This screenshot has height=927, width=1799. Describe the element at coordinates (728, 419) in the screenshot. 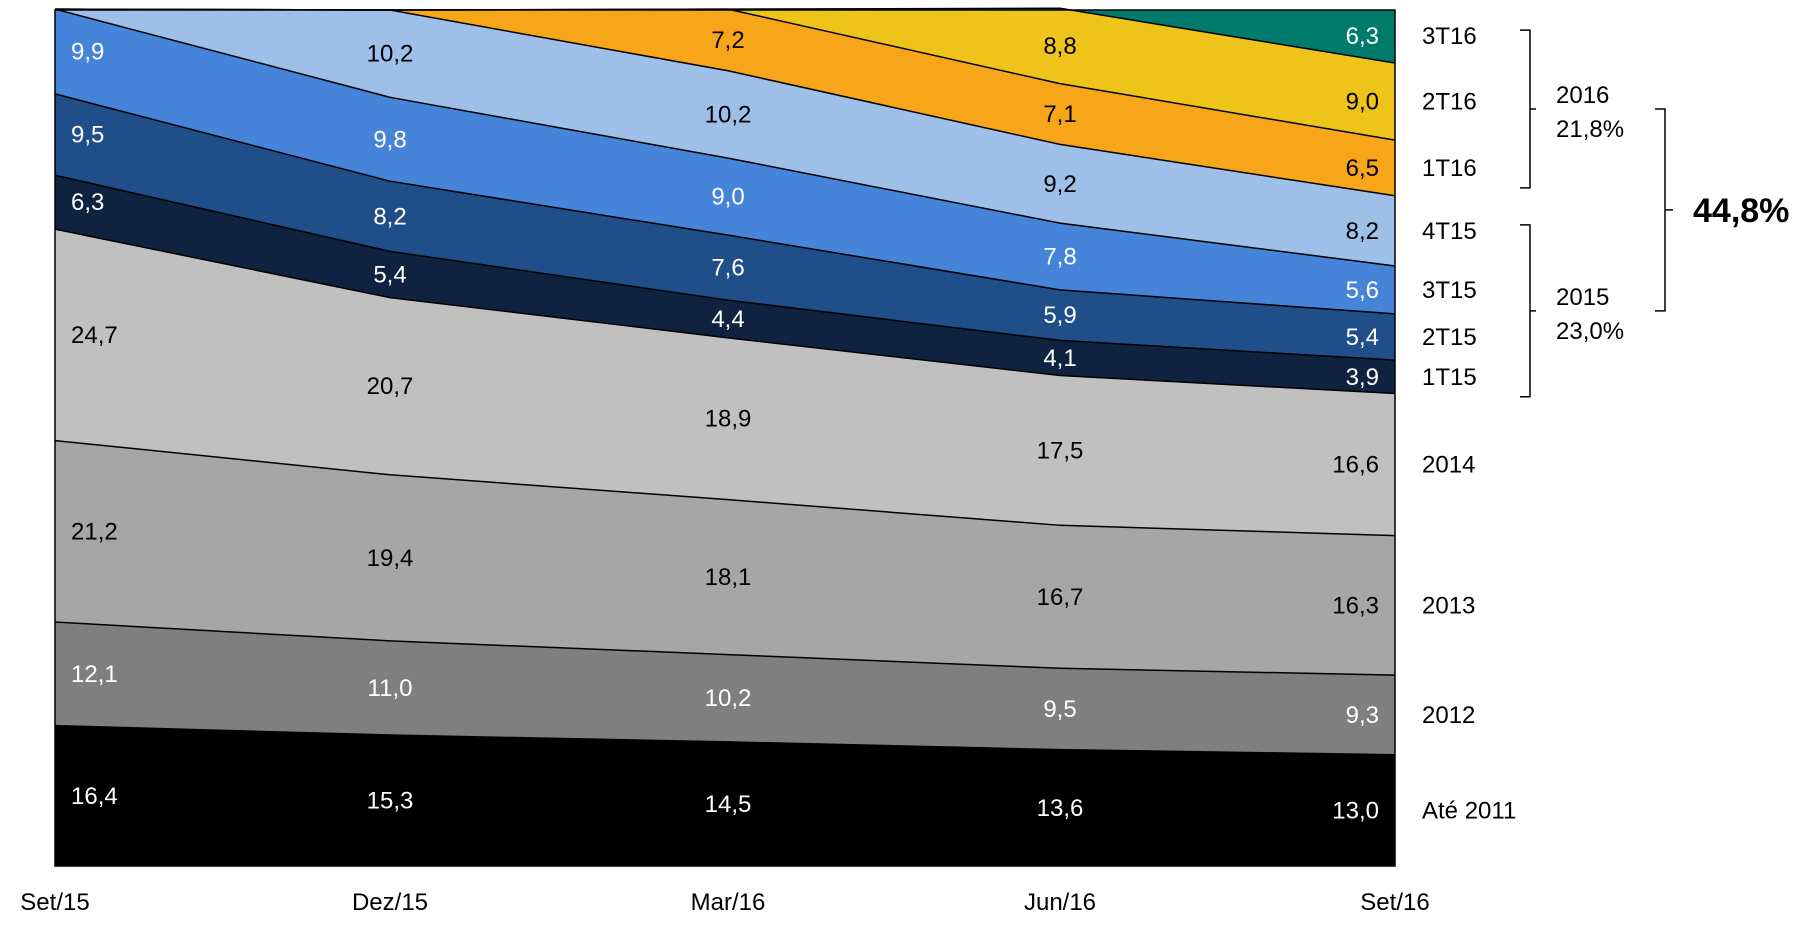

I see `data-label-2014-2: 18,9` at that location.